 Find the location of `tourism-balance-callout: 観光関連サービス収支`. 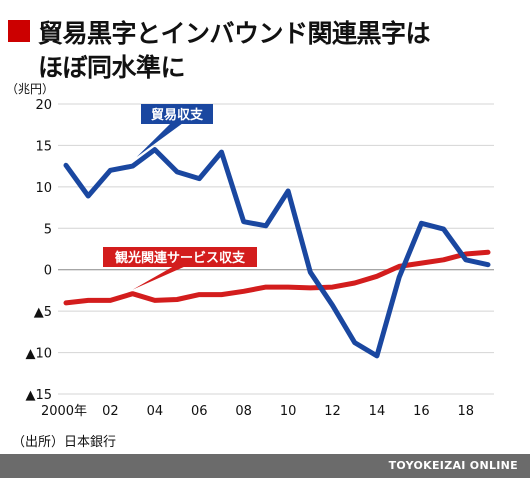

tourism-balance-callout: 観光関連サービス収支 is located at coordinates (180, 268).